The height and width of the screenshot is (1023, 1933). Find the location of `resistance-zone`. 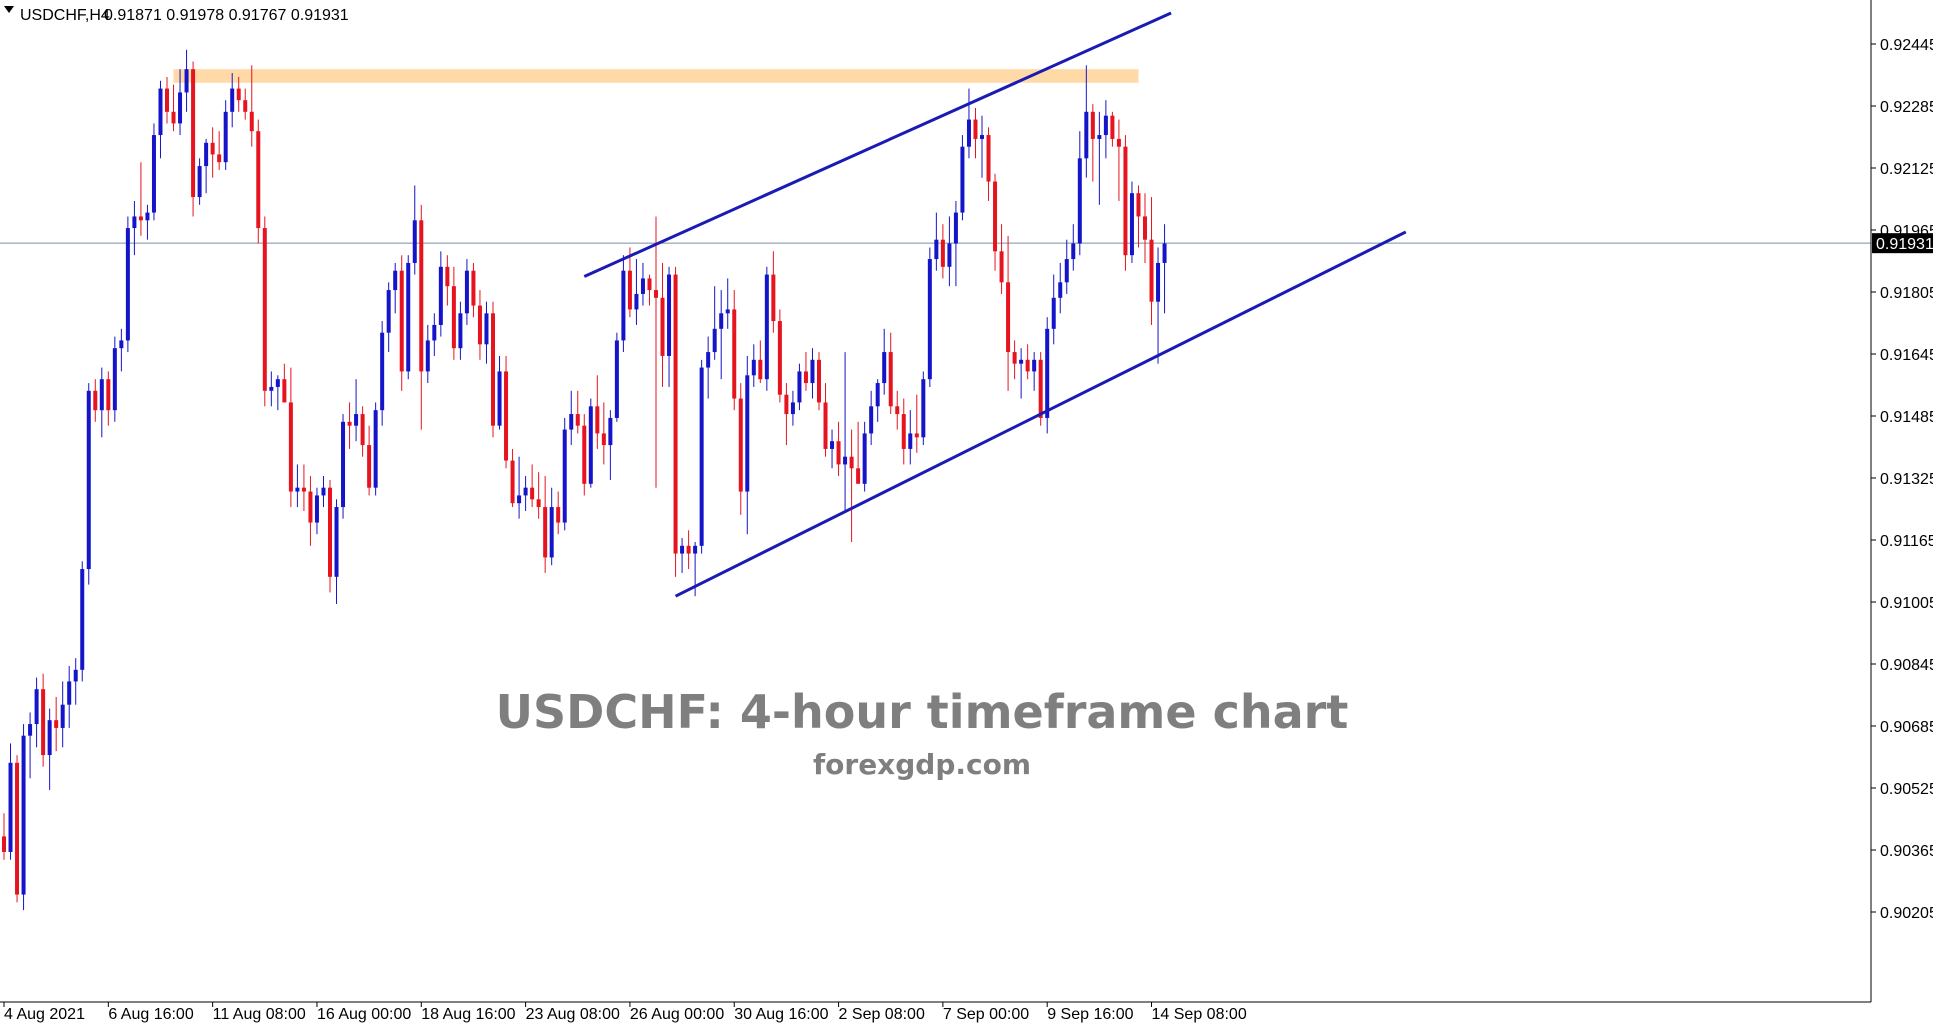

resistance-zone is located at coordinates (656, 76).